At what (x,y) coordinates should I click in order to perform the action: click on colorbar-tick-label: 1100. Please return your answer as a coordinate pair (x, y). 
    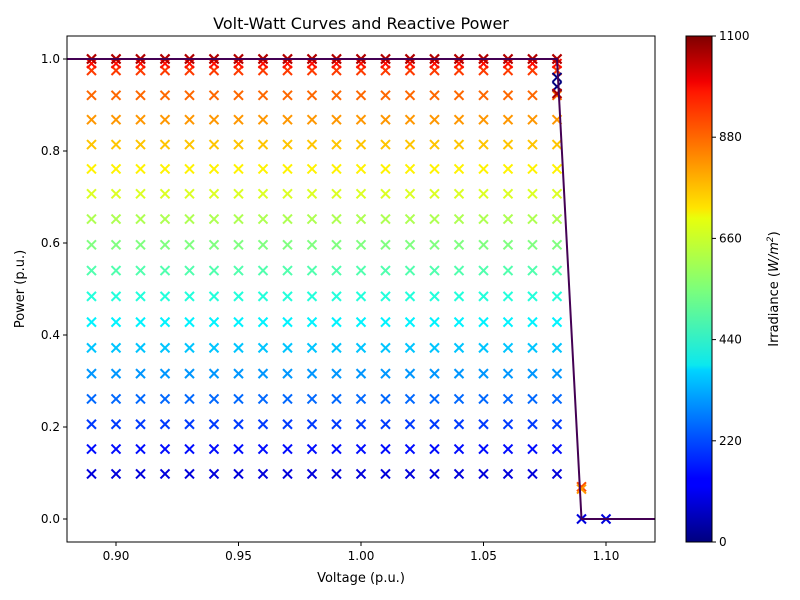
    Looking at the image, I should click on (734, 36).